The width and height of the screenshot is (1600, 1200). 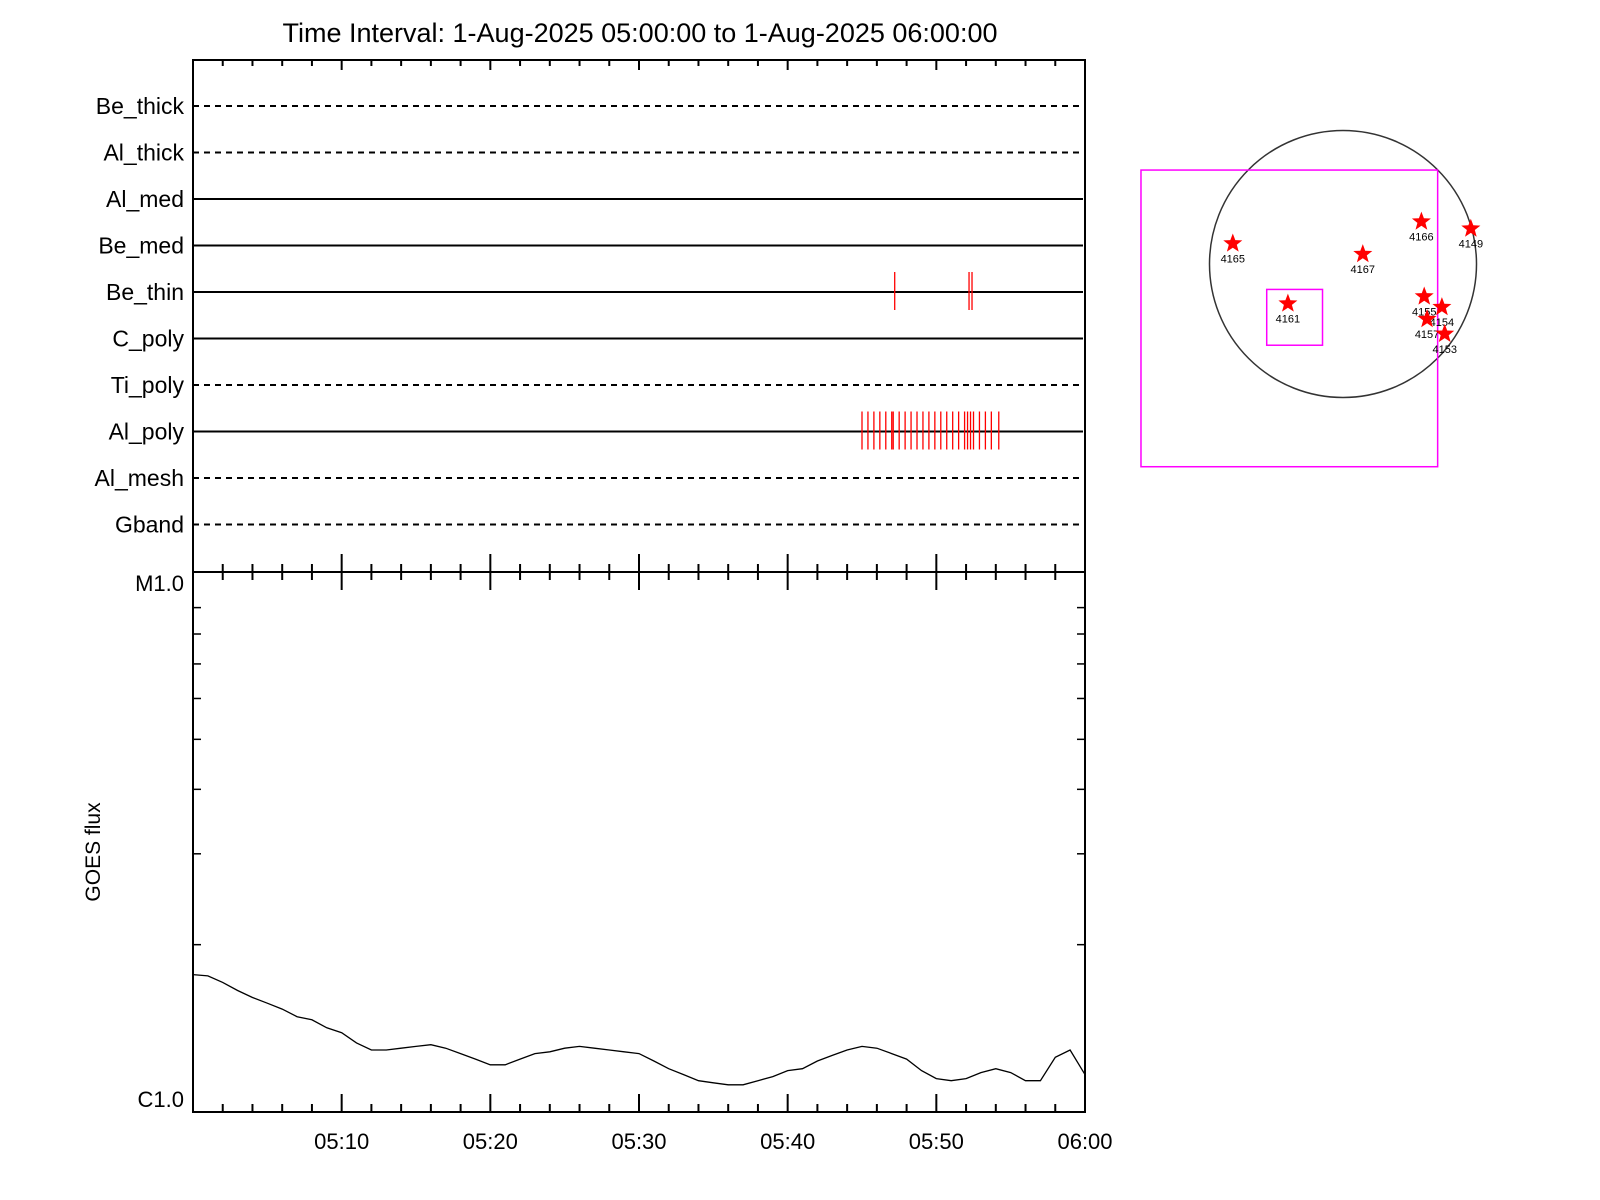 I want to click on x-tick-label-05:20: 05:20, so click(x=490, y=1141).